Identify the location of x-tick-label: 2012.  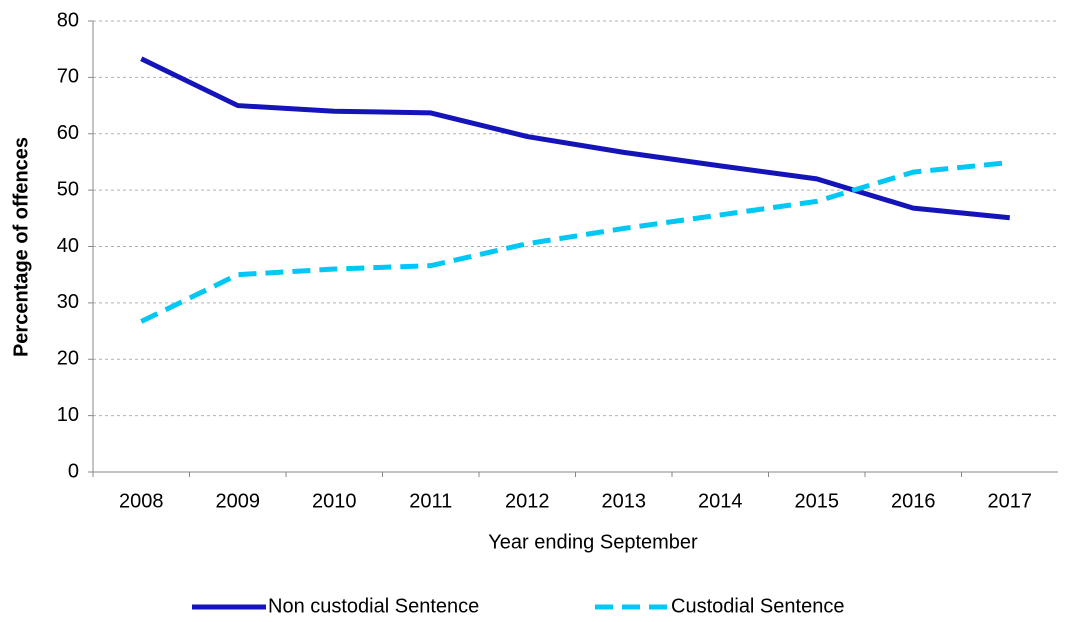
(527, 501).